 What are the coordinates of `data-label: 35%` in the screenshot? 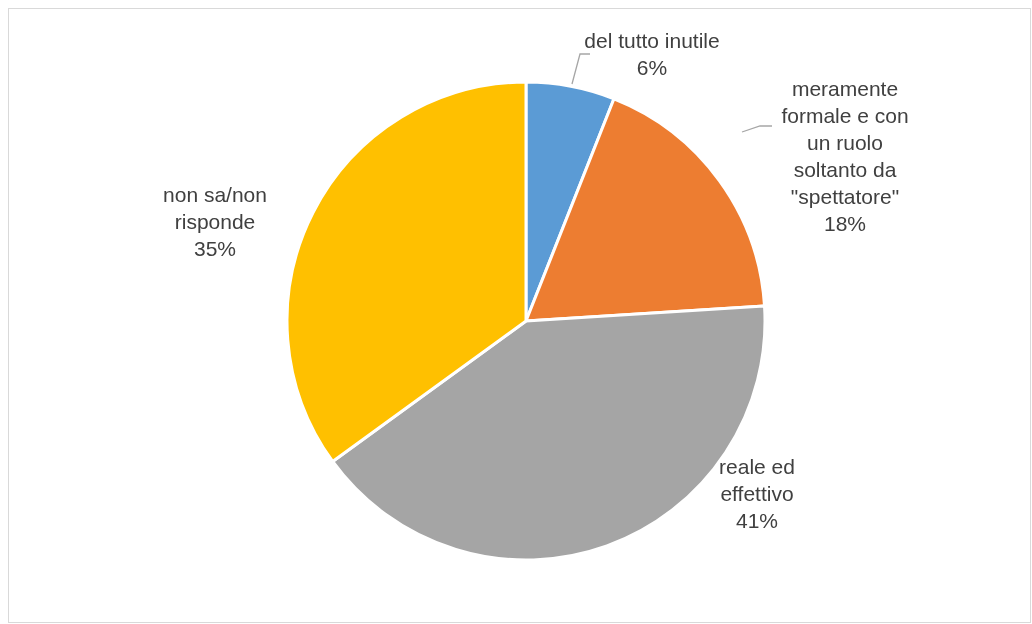 It's located at (215, 248).